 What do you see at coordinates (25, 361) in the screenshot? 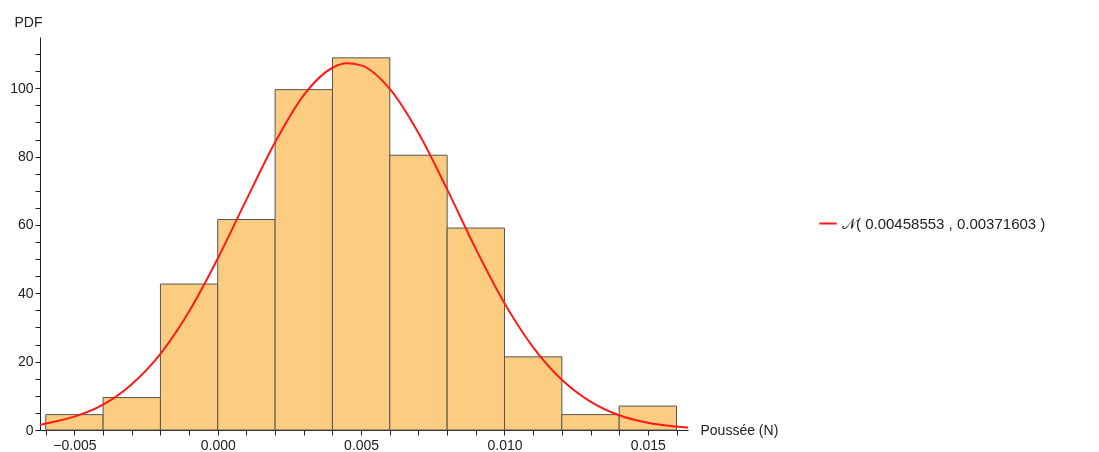
I see `y-tick-label: 20` at bounding box center [25, 361].